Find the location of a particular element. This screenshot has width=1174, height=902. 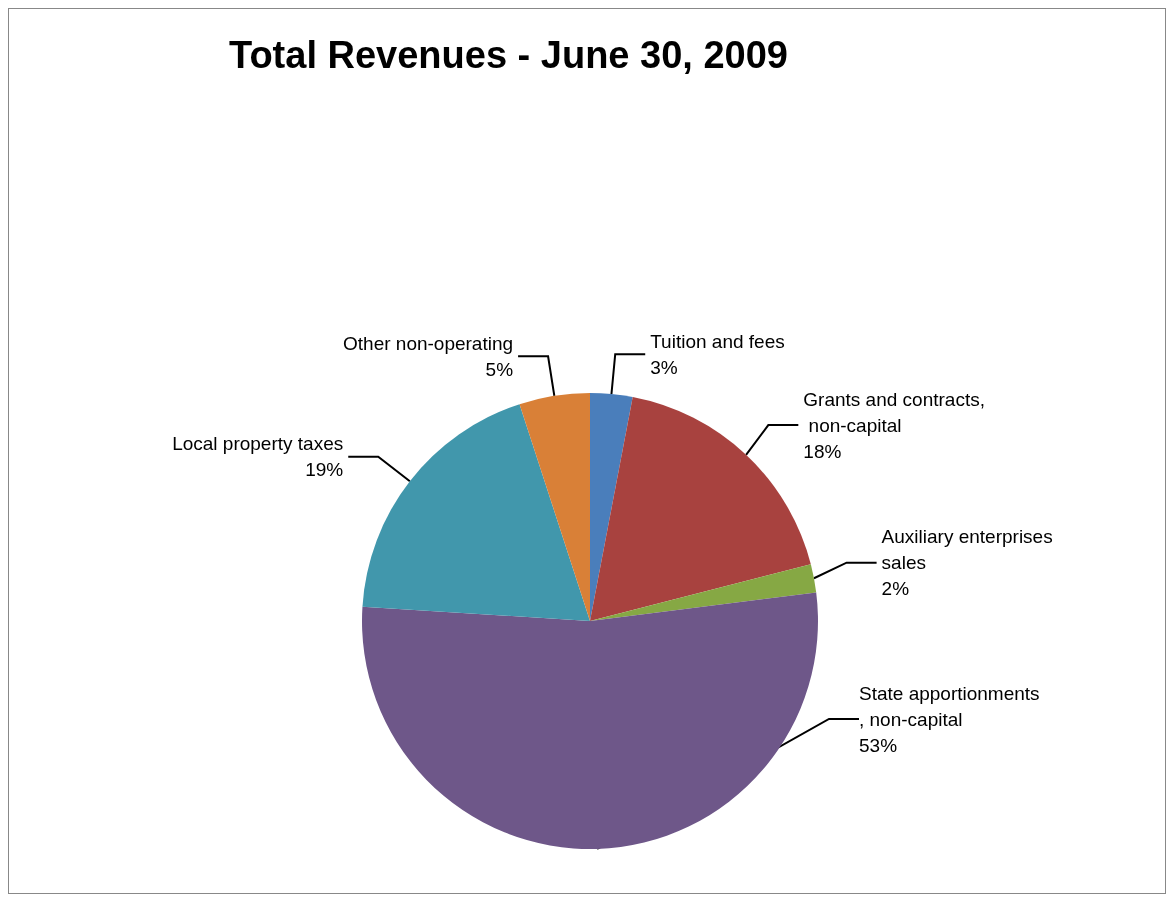

data-label: 18% is located at coordinates (822, 451).